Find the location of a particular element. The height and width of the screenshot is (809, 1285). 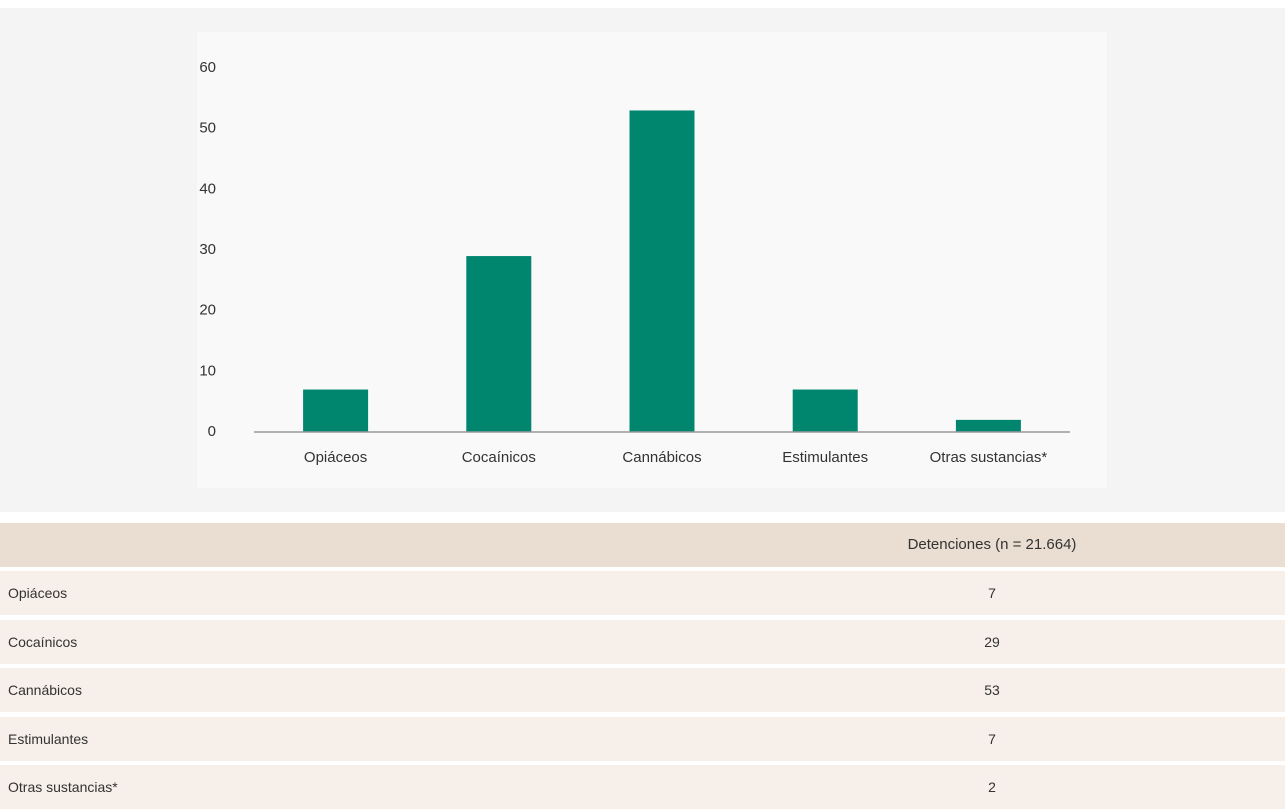

x-tick-label: Estimulantes is located at coordinates (825, 457).